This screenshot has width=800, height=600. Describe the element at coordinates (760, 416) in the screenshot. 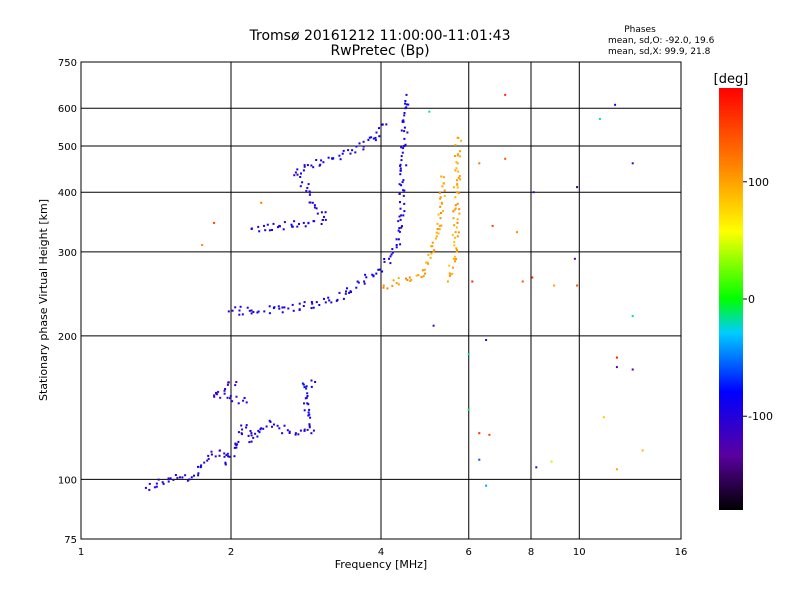

I see `colorbar-tick-label: -100` at that location.